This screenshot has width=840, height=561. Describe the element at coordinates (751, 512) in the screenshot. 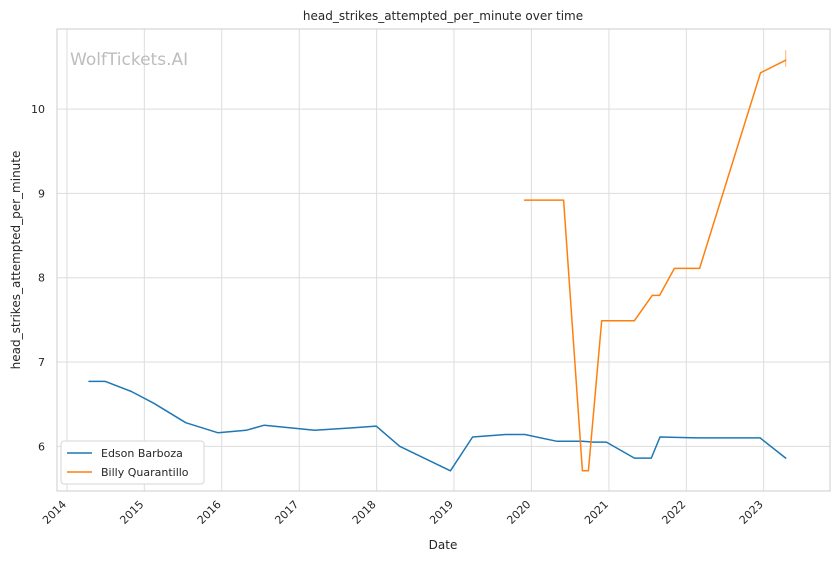

I see `x-tick-label: 2023` at that location.